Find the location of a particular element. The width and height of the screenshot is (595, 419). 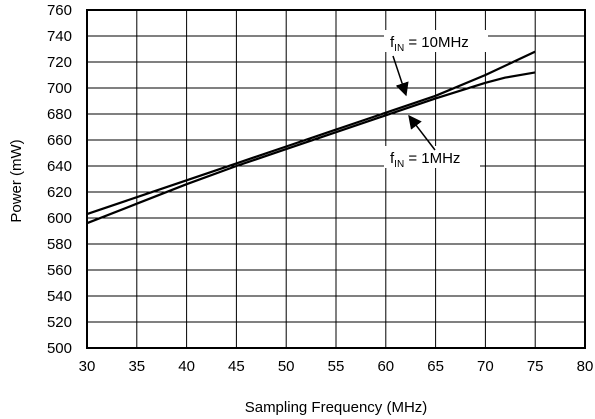

y-tick-label: 760 is located at coordinates (59, 10).